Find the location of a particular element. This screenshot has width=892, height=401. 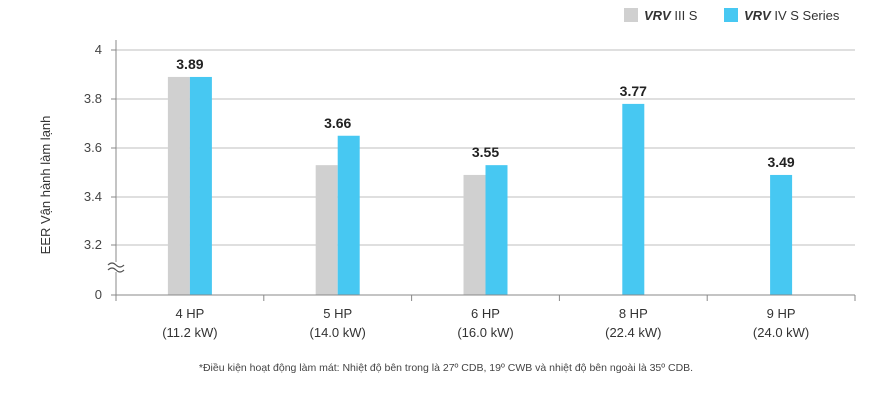

x-tick-label: (22.4 kW) is located at coordinates (633, 332).